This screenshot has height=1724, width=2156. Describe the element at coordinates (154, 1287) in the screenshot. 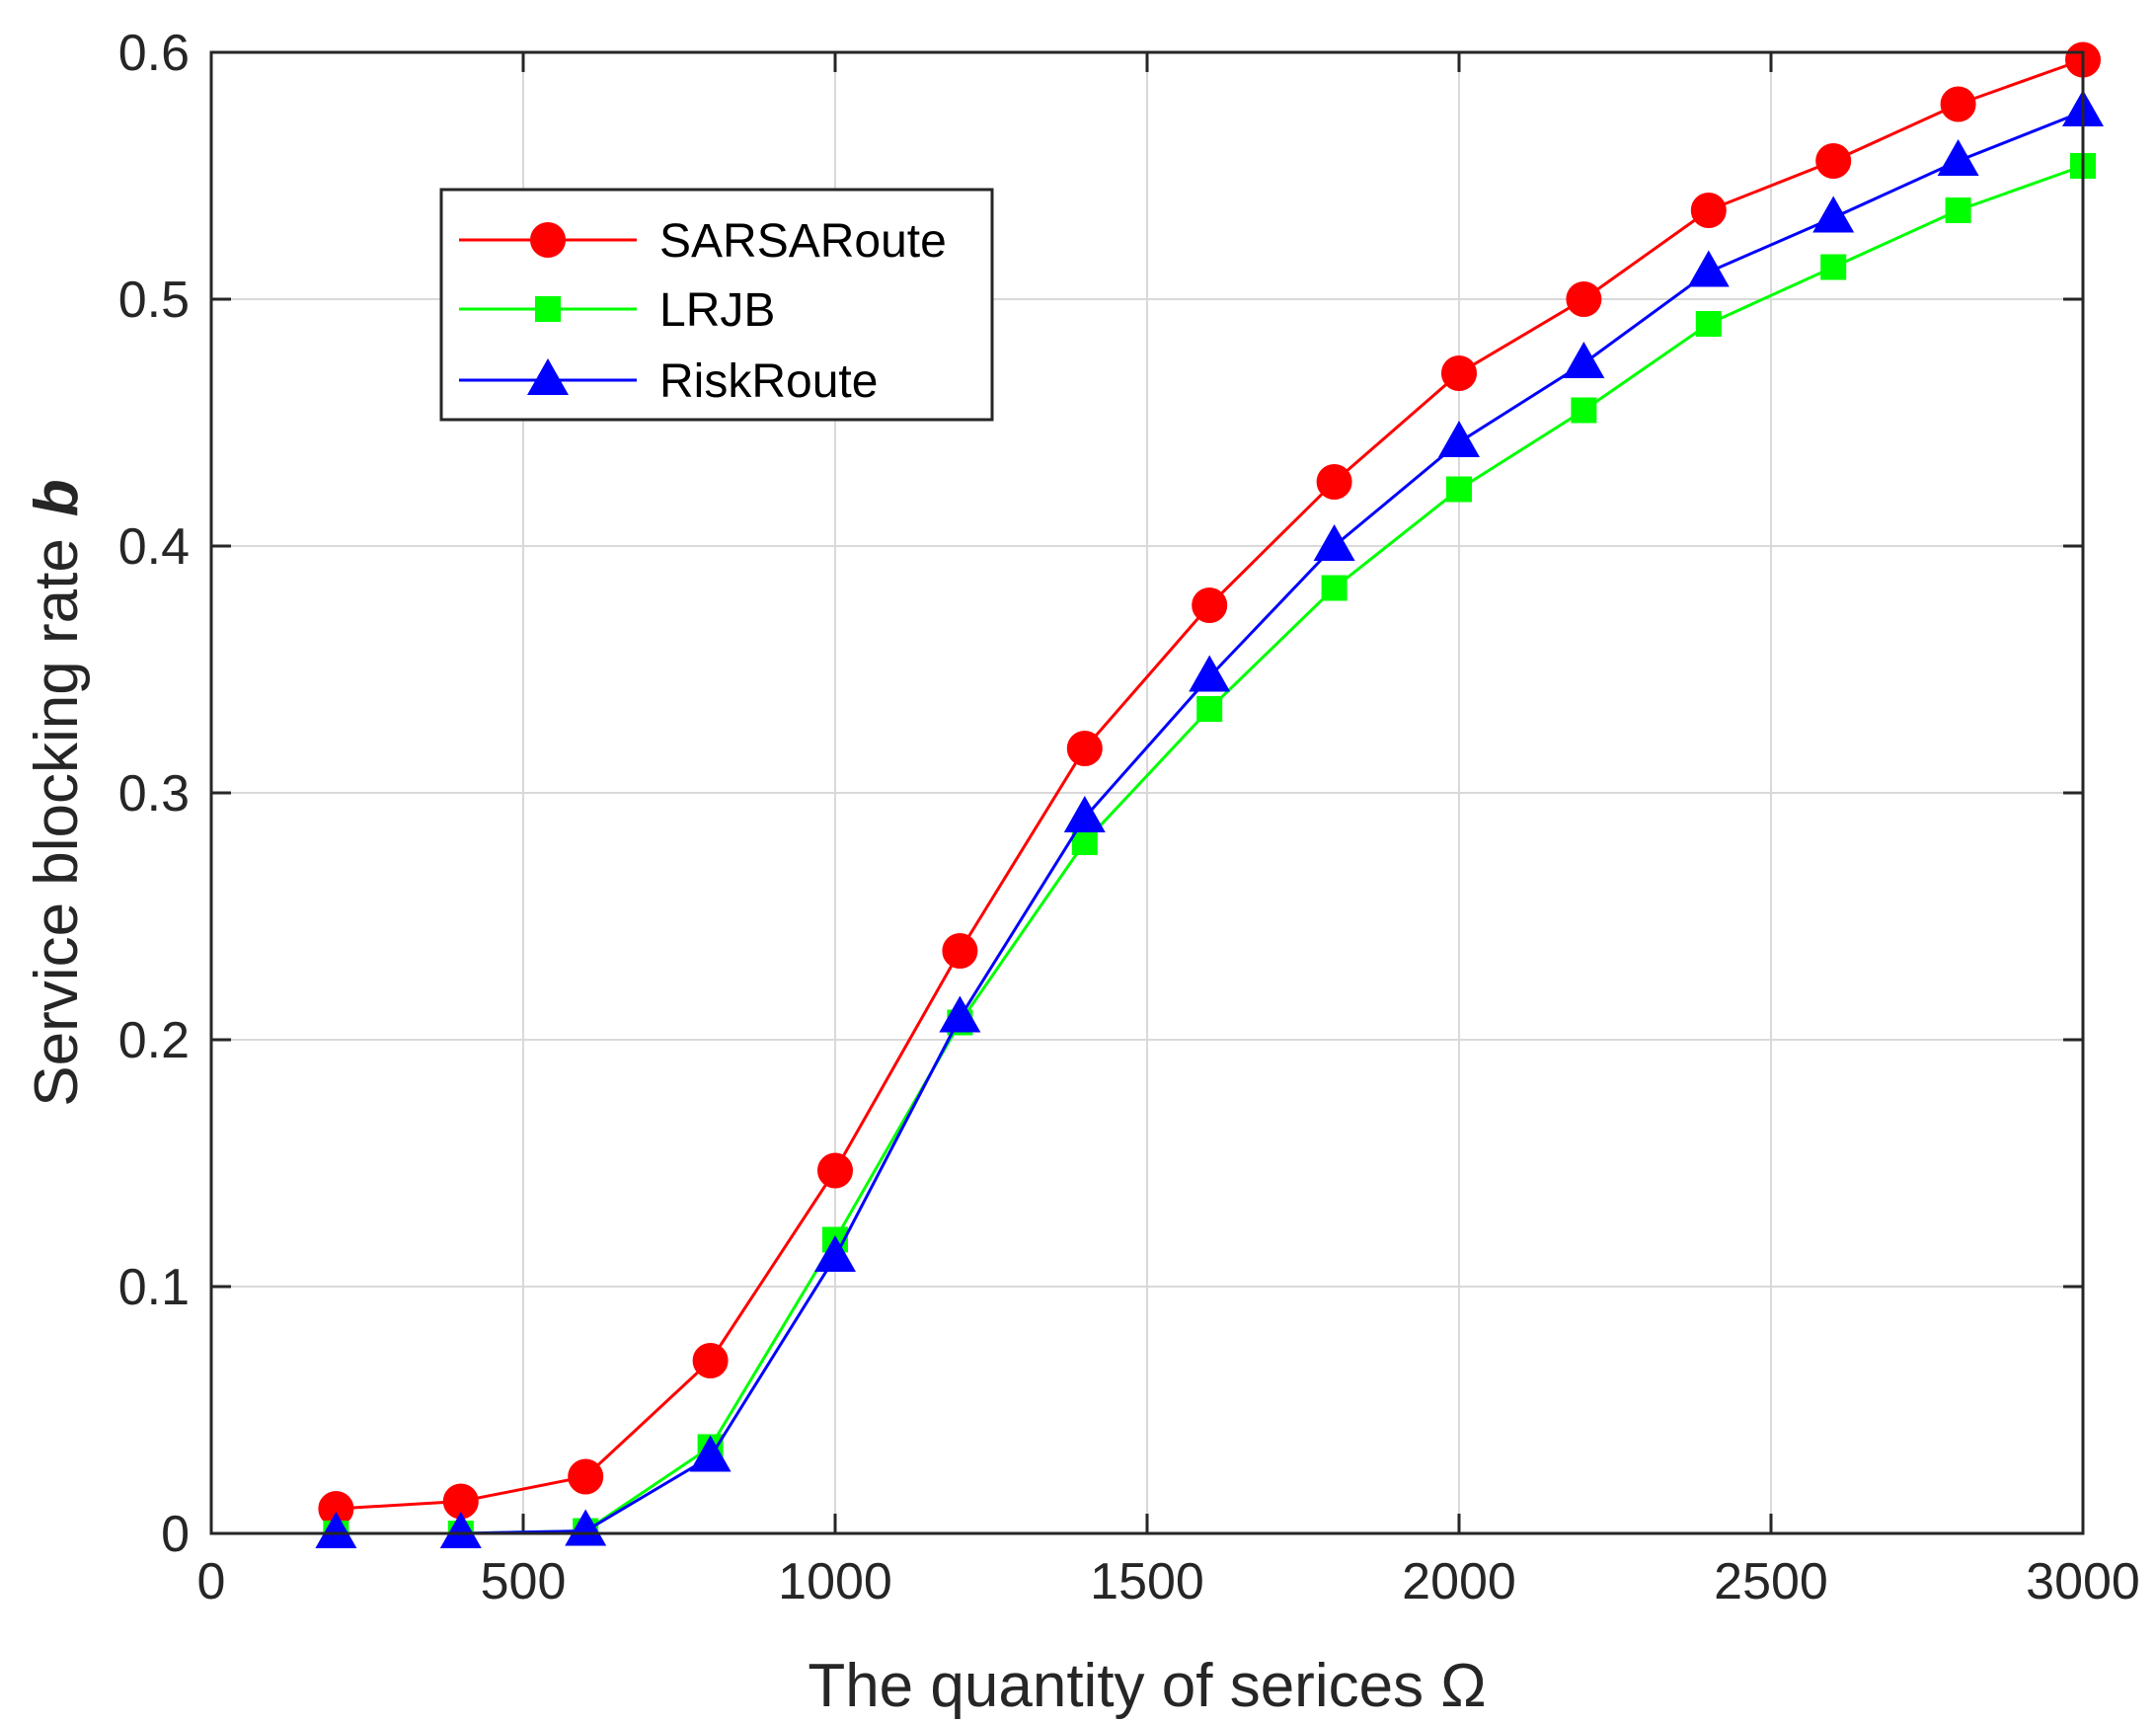

I see `y-tick-label: 0.1` at that location.